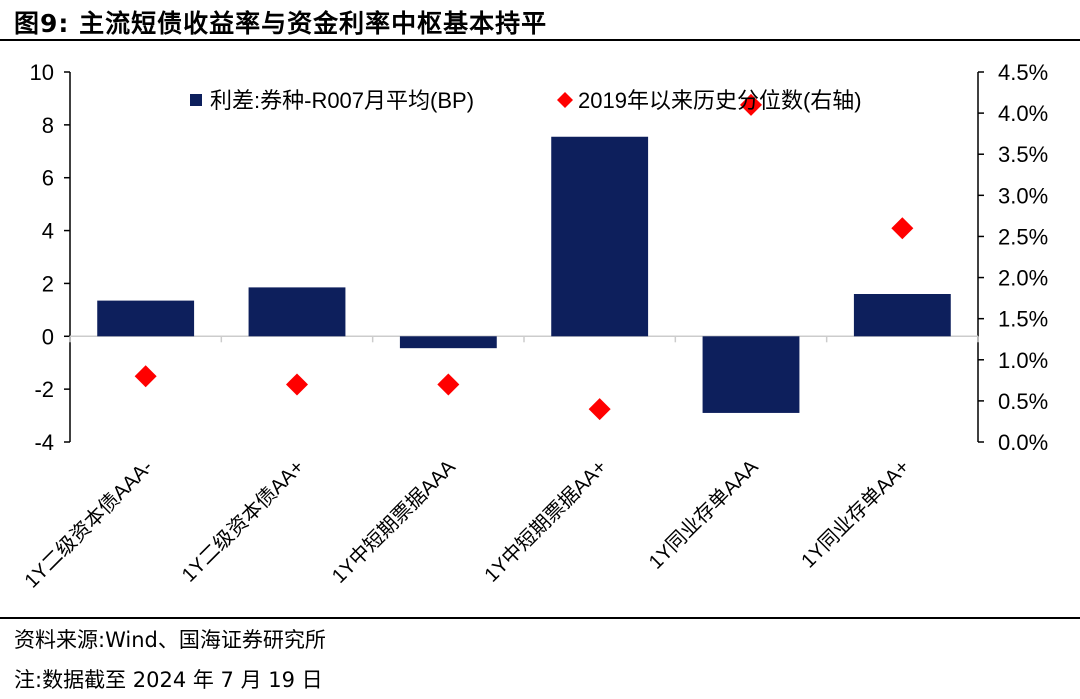  I want to click on left-tick-label: 4, so click(48, 231).